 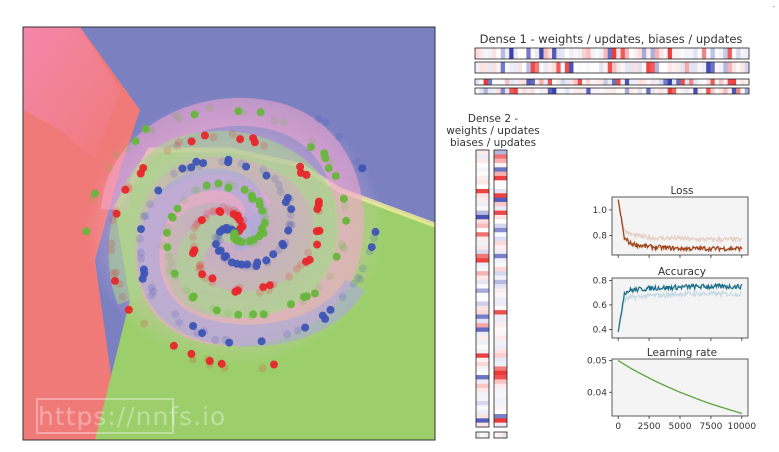 What do you see at coordinates (680, 311) in the screenshot?
I see `series-line` at bounding box center [680, 311].